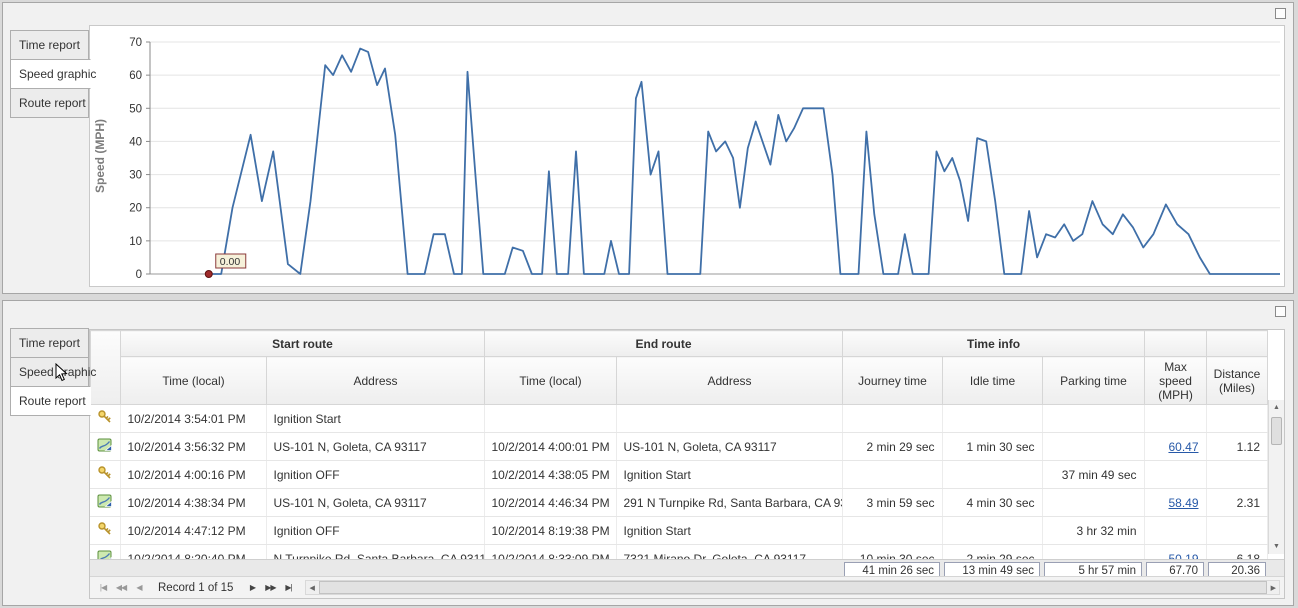 The image size is (1298, 608). Describe the element at coordinates (1276, 431) in the screenshot. I see `vertical-scrollbar-thumb` at that location.